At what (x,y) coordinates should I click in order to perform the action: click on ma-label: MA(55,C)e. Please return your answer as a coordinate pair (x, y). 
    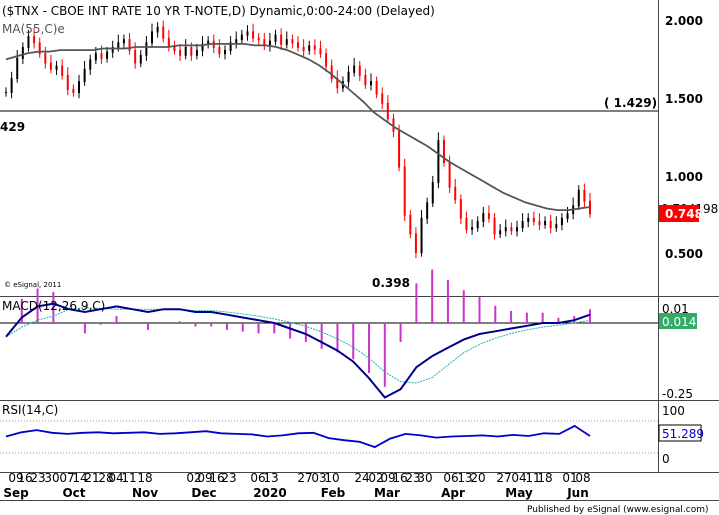
    Looking at the image, I should click on (33, 29).